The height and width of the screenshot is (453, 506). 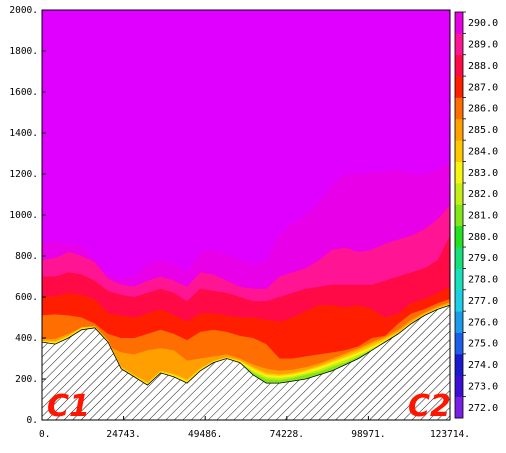 I want to click on x-tick-label: 74228., so click(x=287, y=434).